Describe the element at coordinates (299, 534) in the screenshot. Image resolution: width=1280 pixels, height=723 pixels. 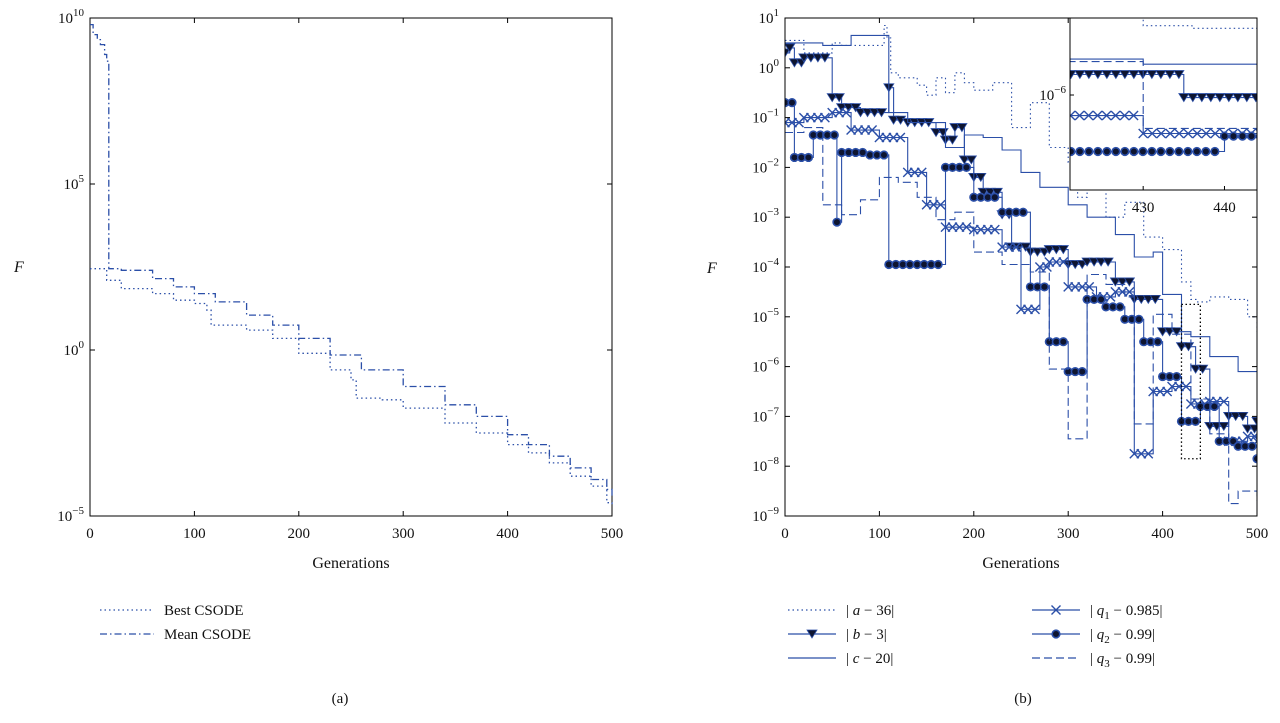
I see `x-tick-label: 200` at that location.